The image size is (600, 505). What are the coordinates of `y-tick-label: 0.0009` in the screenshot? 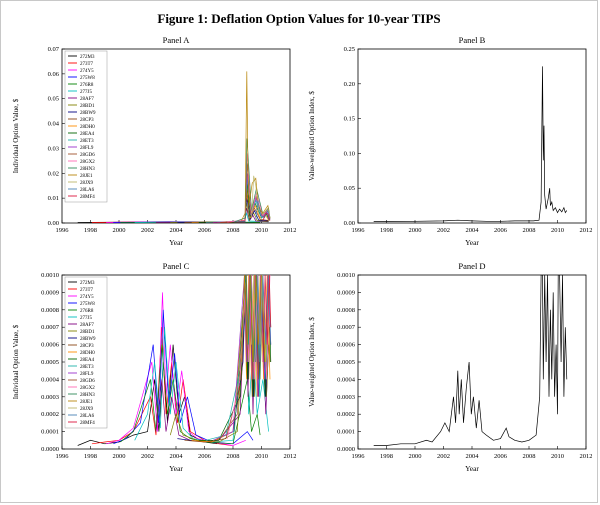 It's located at (50, 292).